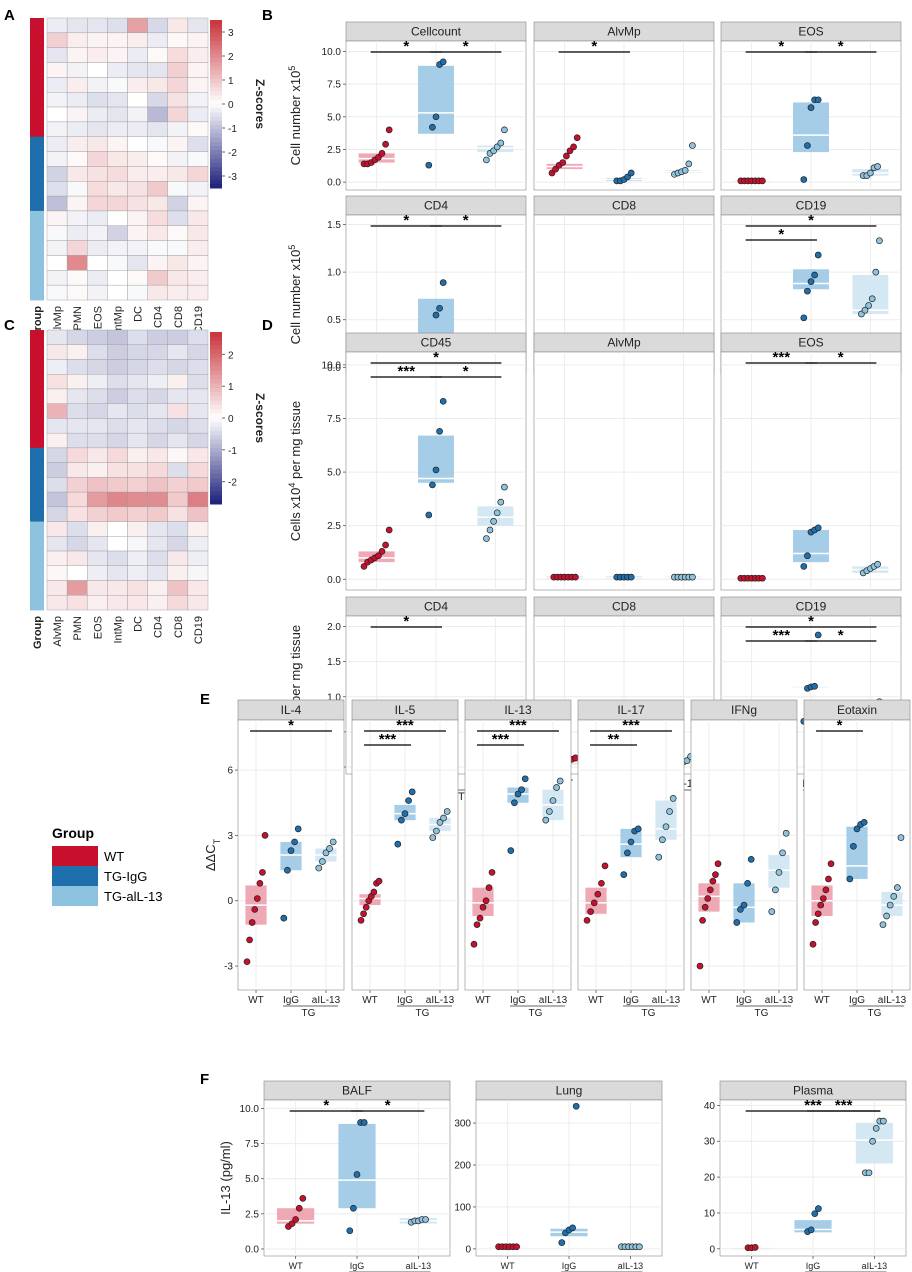 The height and width of the screenshot is (1272, 912). What do you see at coordinates (199, 320) in the screenshot?
I see `heatmap-col-label: CD19` at bounding box center [199, 320].